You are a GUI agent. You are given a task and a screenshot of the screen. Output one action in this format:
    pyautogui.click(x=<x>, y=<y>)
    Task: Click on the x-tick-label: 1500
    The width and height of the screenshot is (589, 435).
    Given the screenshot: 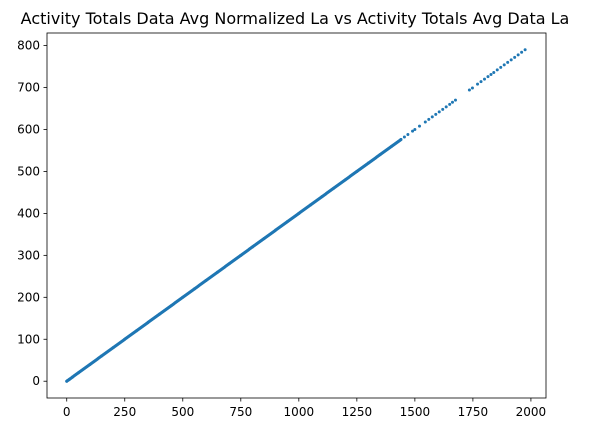 What is the action you would take?
    pyautogui.click(x=415, y=412)
    